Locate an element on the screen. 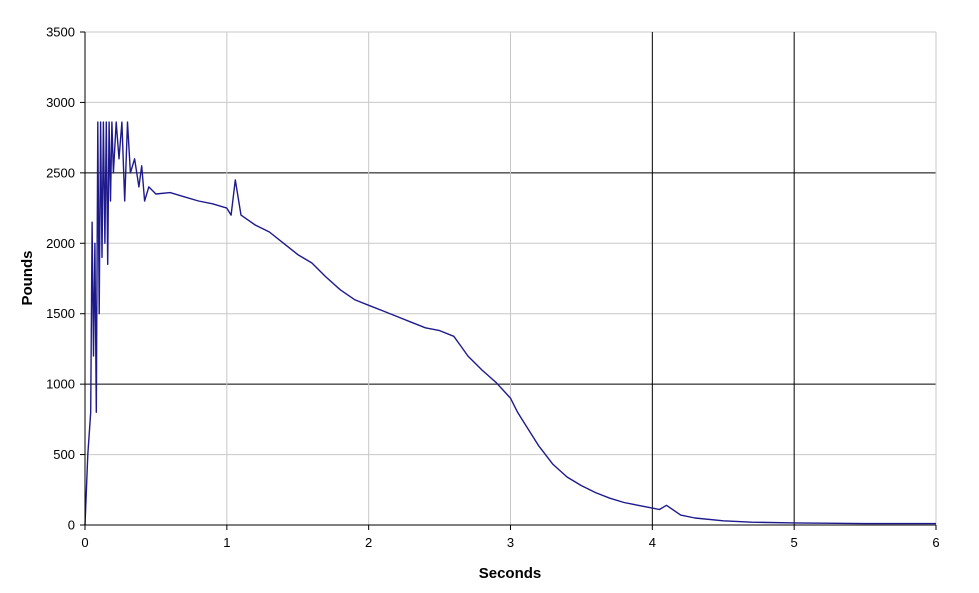  x-tick-label: 3 is located at coordinates (510, 542).